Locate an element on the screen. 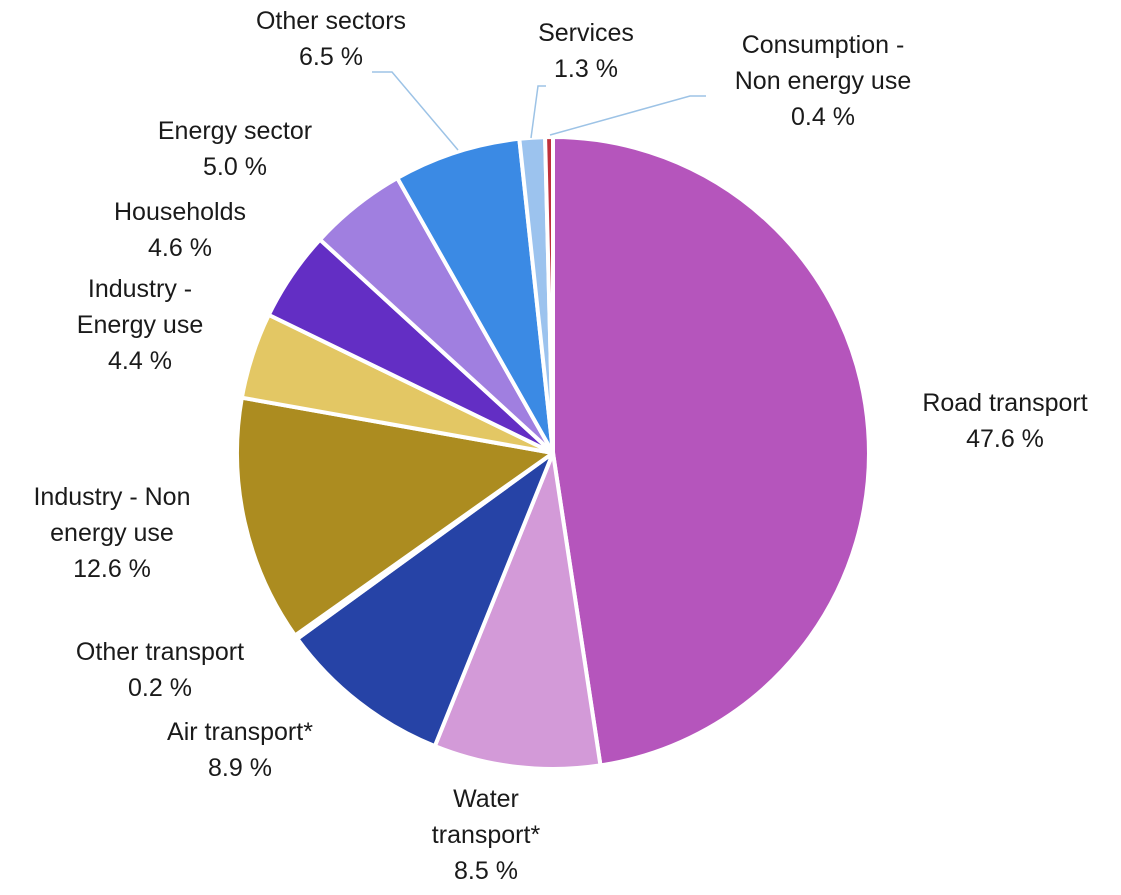  data-label-line: 8.5 % is located at coordinates (486, 871).